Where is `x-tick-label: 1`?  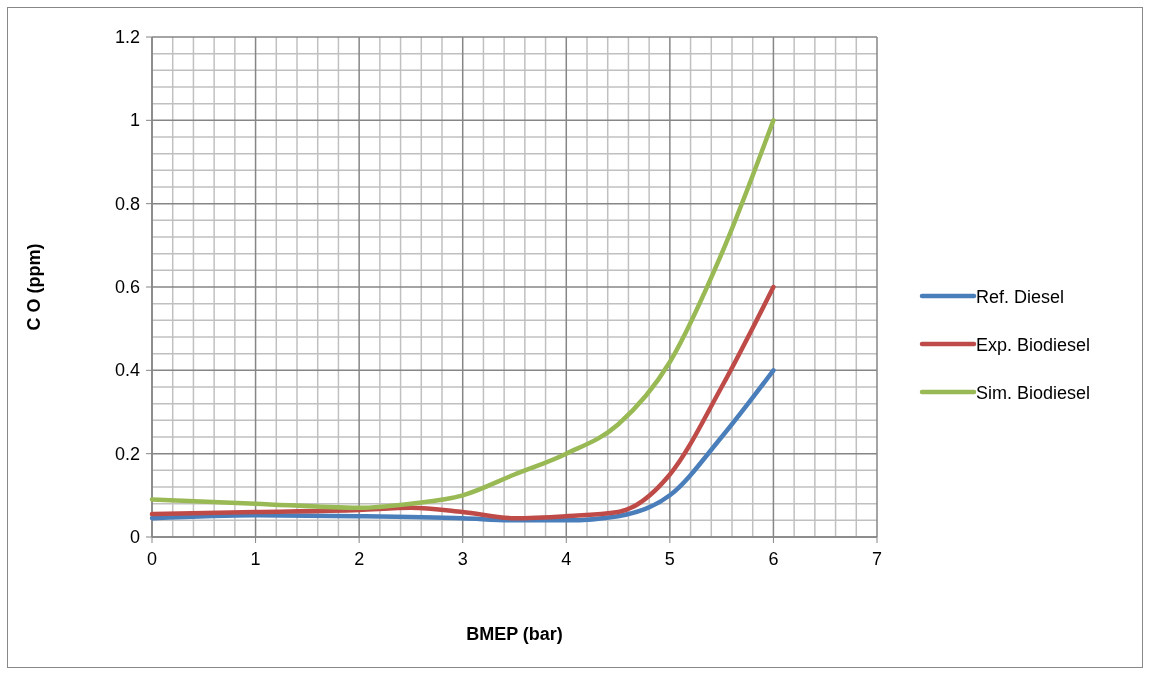
x-tick-label: 1 is located at coordinates (255, 559).